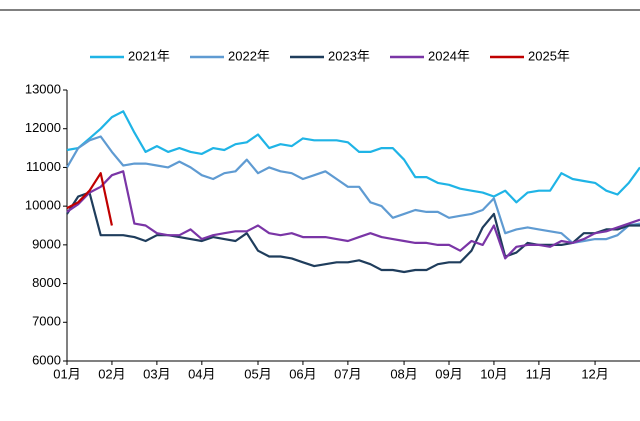  What do you see at coordinates (43, 127) in the screenshot?
I see `y-tick-label: 12000` at bounding box center [43, 127].